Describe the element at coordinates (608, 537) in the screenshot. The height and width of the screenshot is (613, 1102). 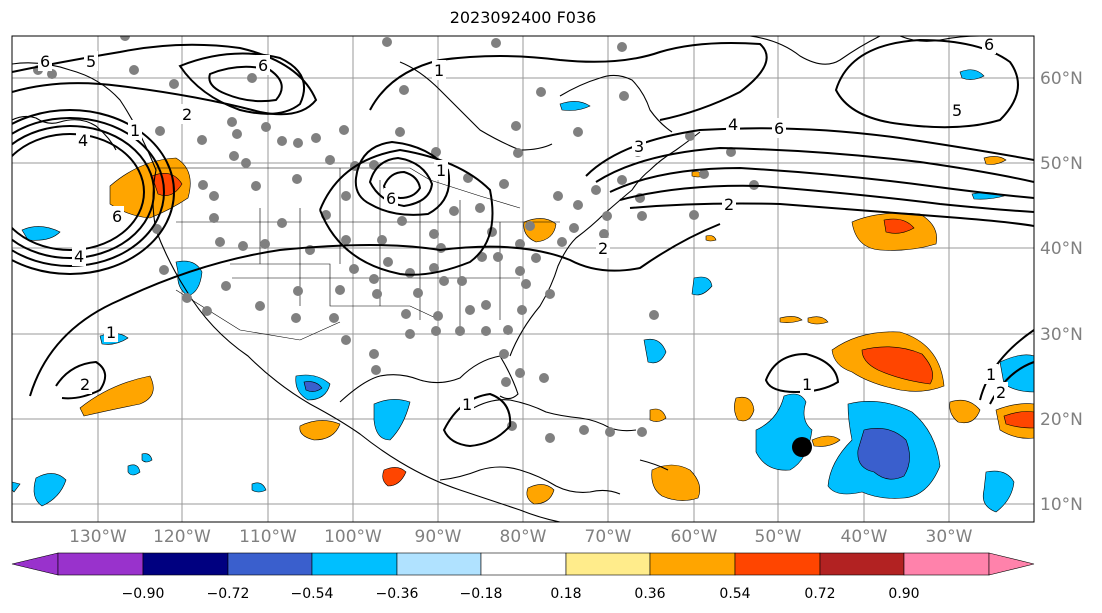
I see `svg-text: 70°W` at that location.